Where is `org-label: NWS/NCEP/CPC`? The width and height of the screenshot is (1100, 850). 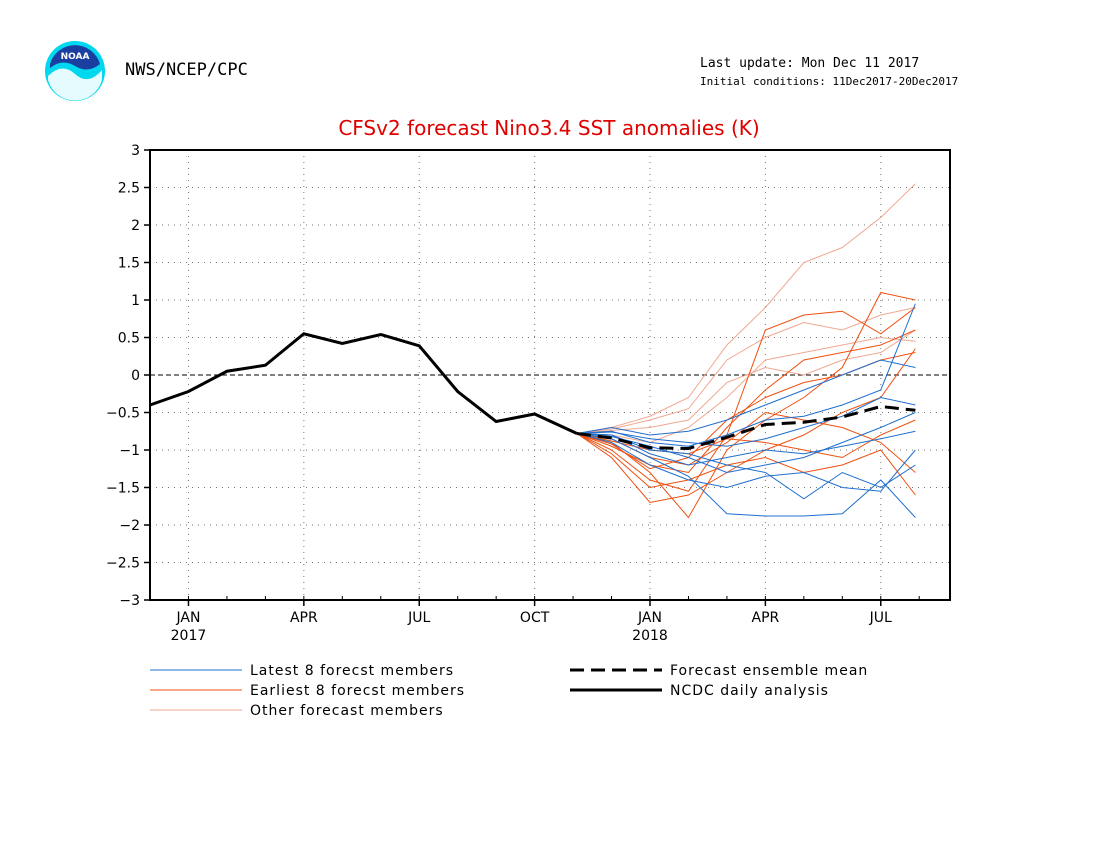 org-label: NWS/NCEP/CPC is located at coordinates (186, 70).